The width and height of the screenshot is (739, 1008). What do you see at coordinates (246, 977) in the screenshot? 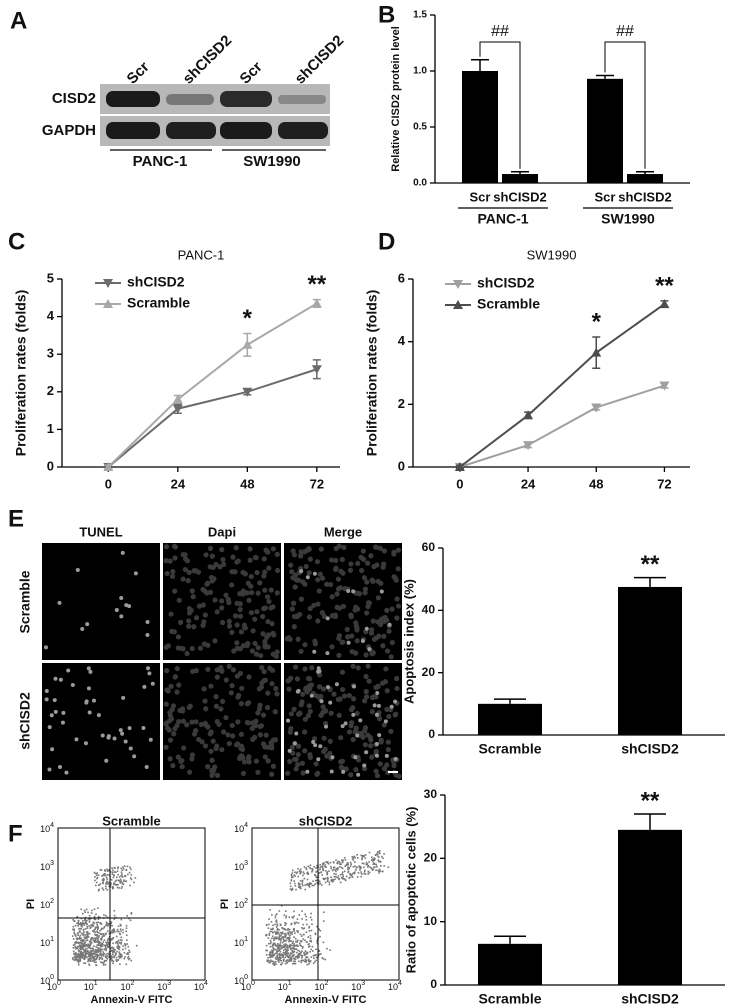
I see `tick-exponent: 0` at bounding box center [246, 977].